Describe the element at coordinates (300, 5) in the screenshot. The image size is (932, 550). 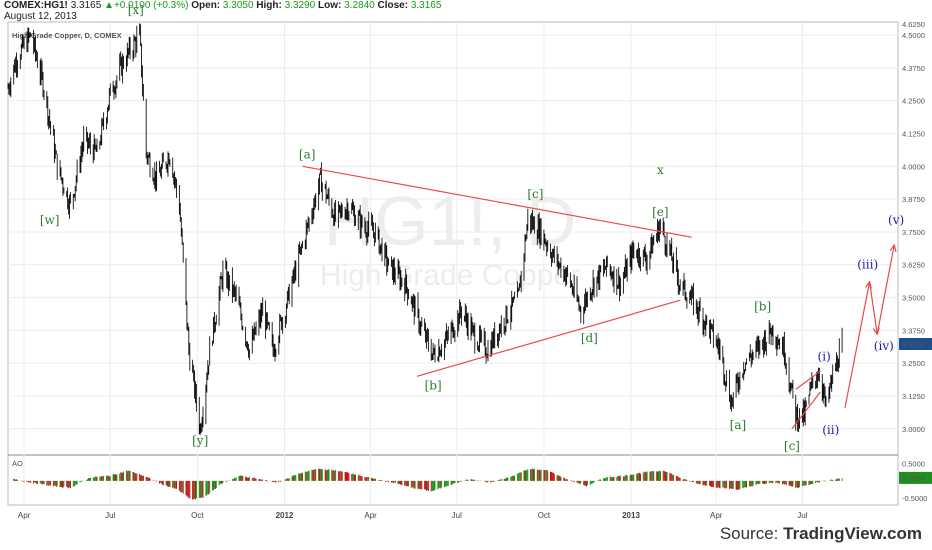
I see `high-value: 3.3290` at that location.